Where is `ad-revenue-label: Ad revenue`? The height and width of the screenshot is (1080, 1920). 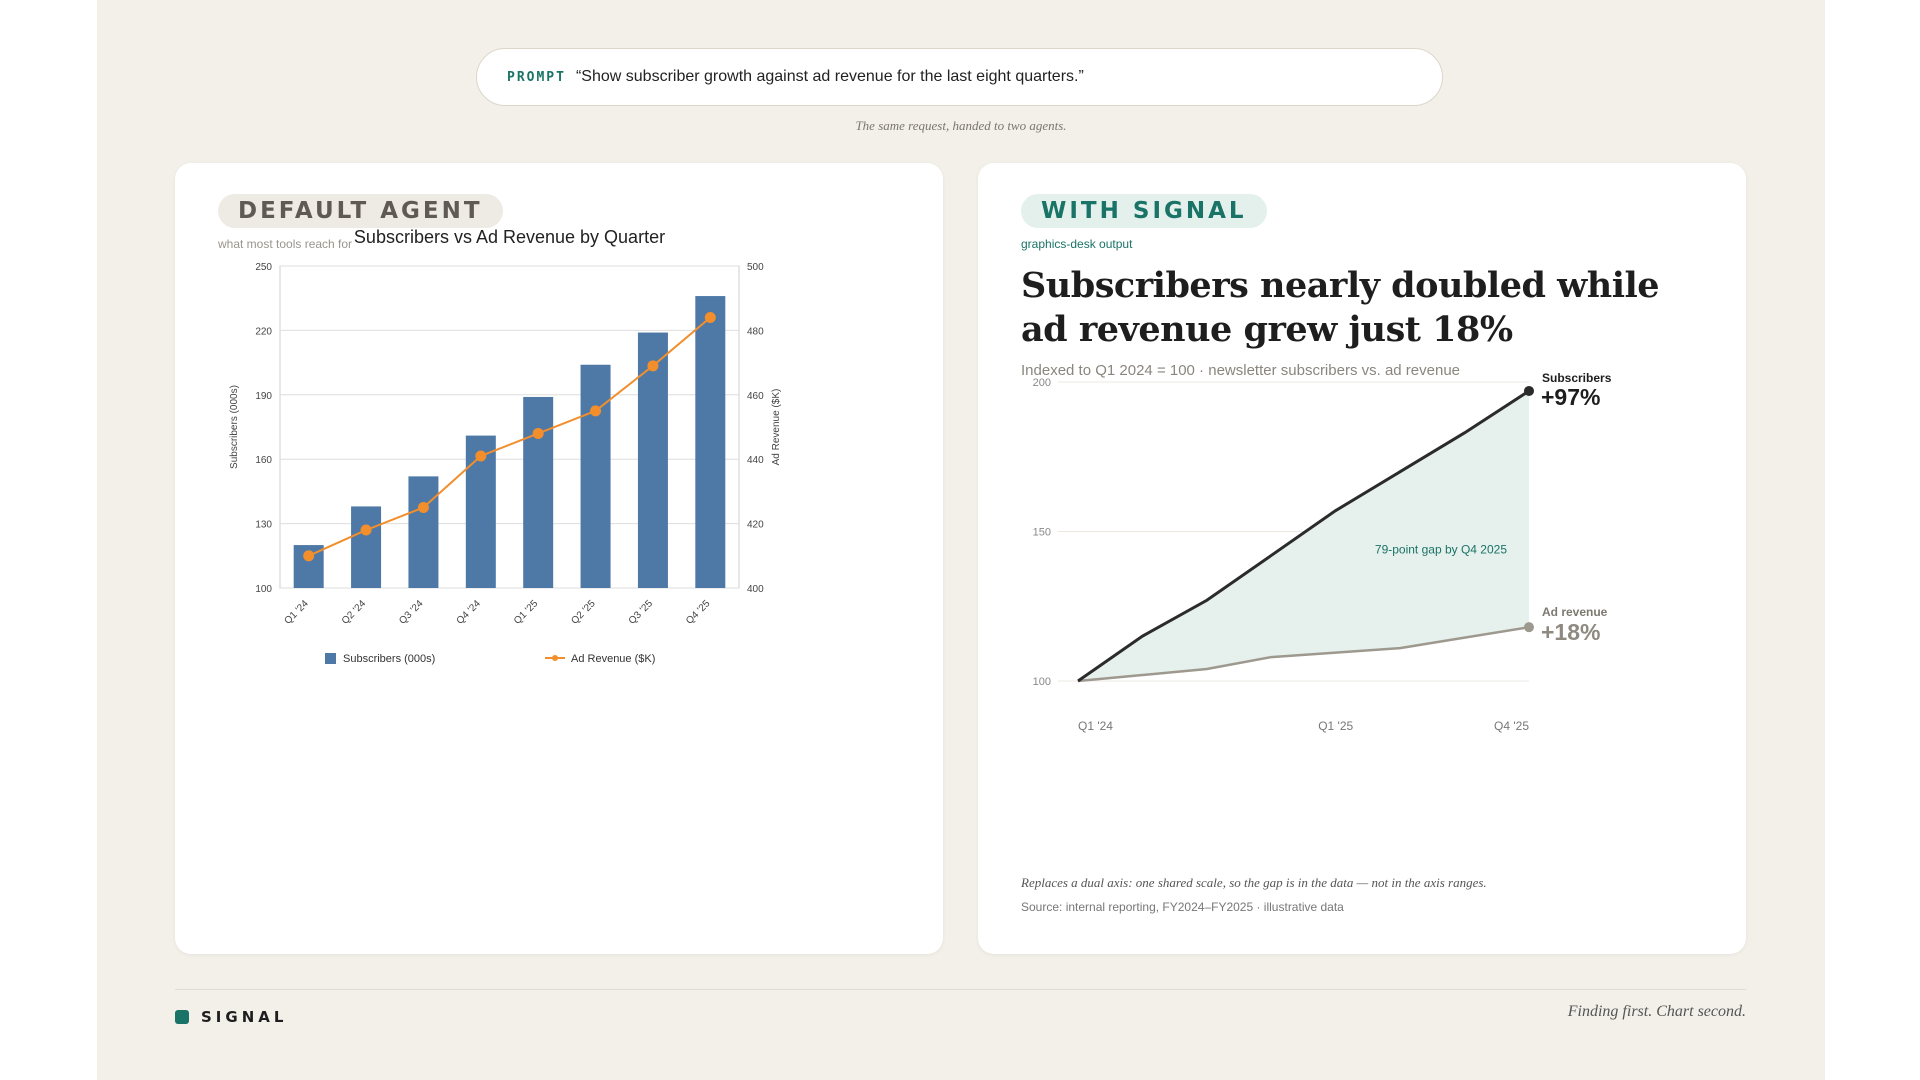
ad-revenue-label: Ad revenue is located at coordinates (1575, 612).